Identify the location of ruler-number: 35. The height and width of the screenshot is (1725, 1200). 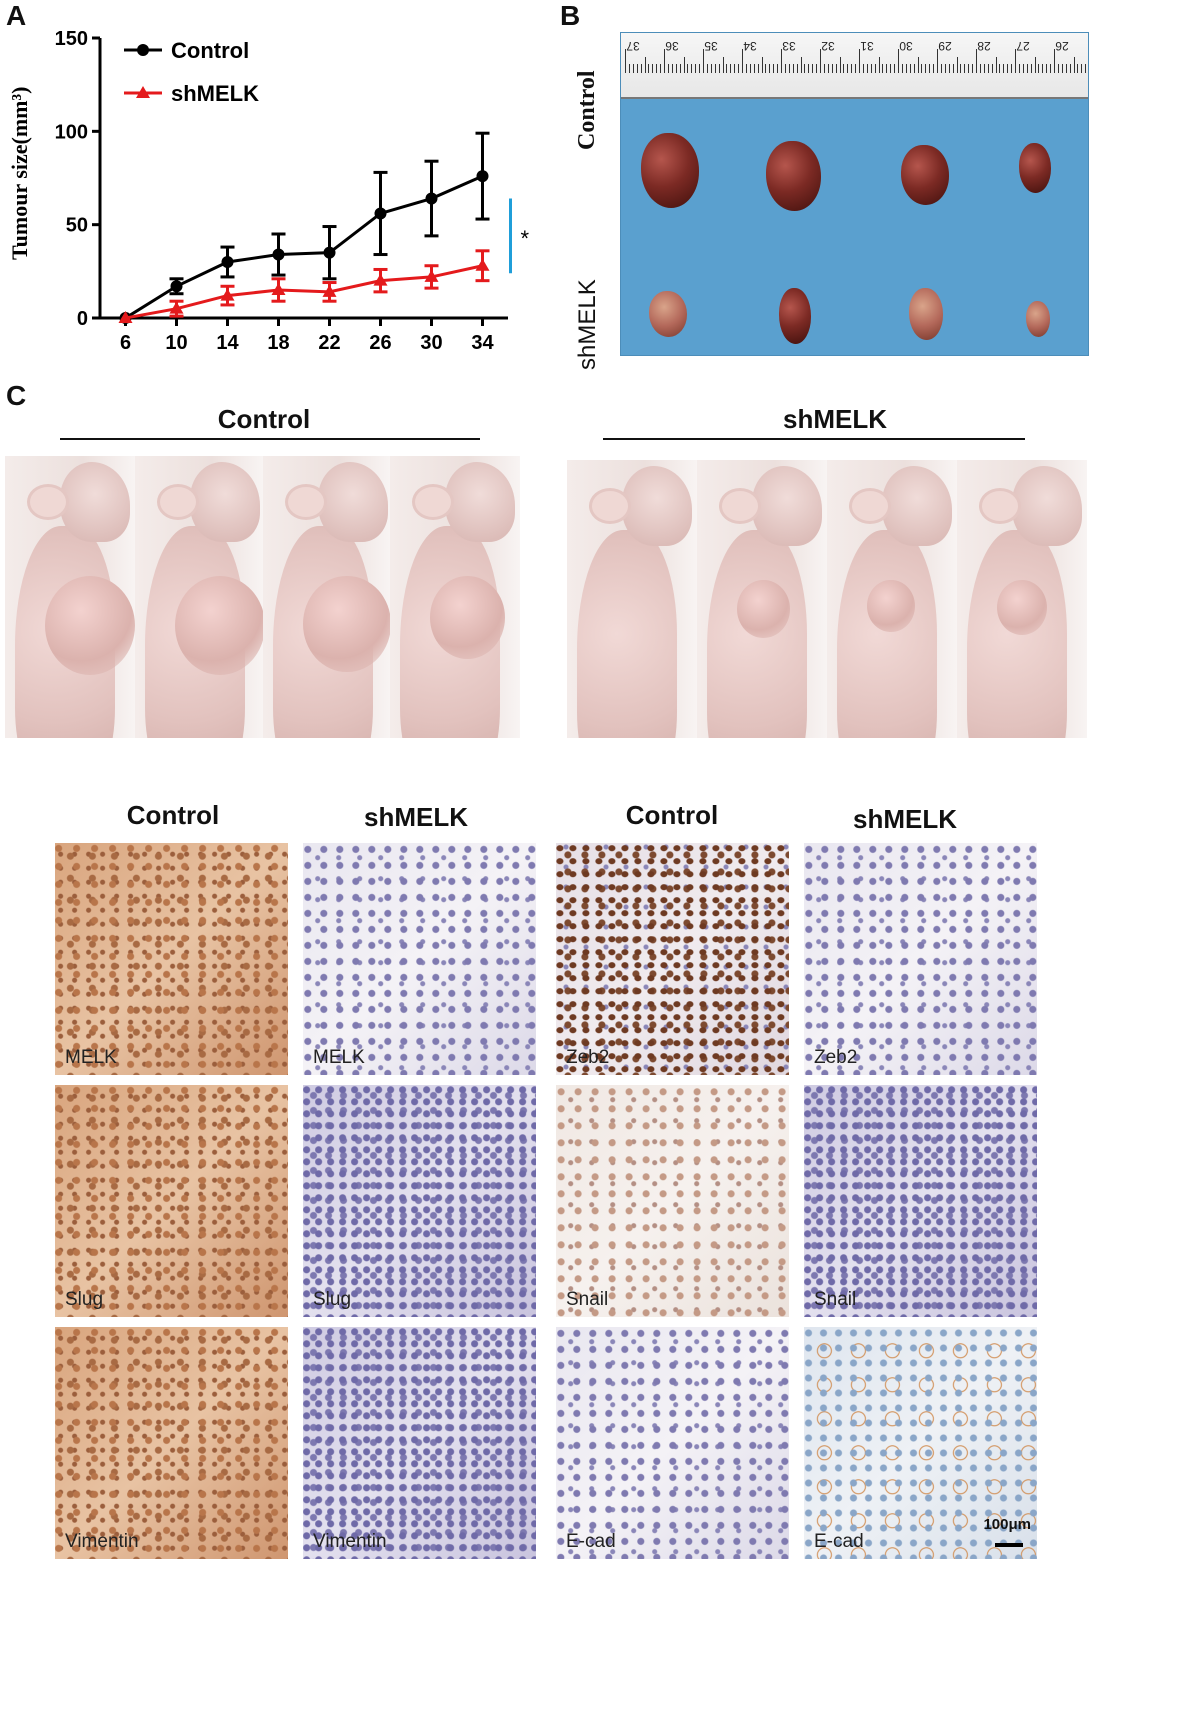
(711, 46).